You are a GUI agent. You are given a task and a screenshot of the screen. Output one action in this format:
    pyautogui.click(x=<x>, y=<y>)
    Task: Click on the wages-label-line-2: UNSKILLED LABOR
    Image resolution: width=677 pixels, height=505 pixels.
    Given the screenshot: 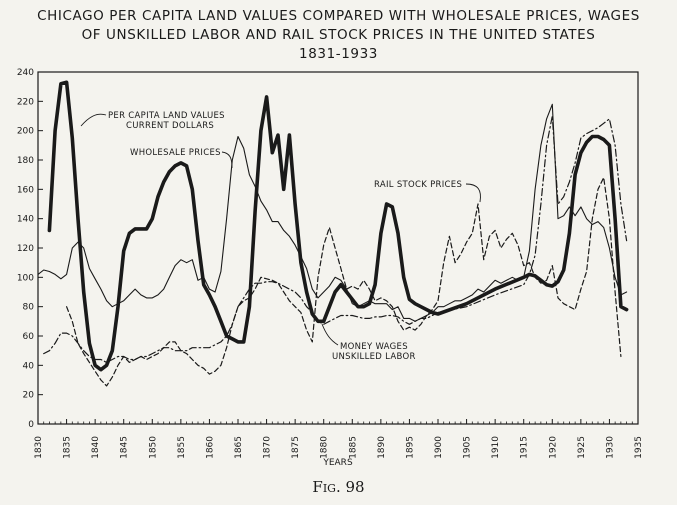 What is the action you would take?
    pyautogui.click(x=374, y=357)
    